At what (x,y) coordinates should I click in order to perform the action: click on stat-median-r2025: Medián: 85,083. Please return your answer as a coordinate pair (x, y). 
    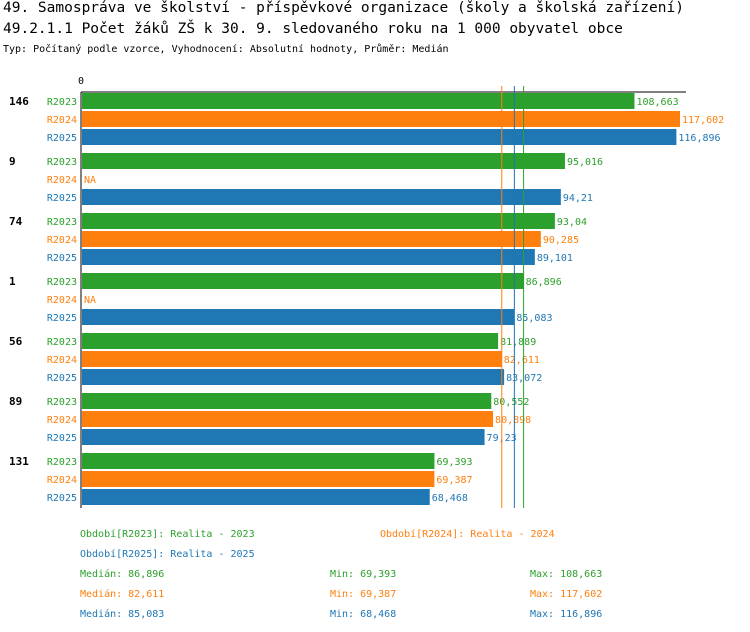
    Looking at the image, I should click on (122, 614).